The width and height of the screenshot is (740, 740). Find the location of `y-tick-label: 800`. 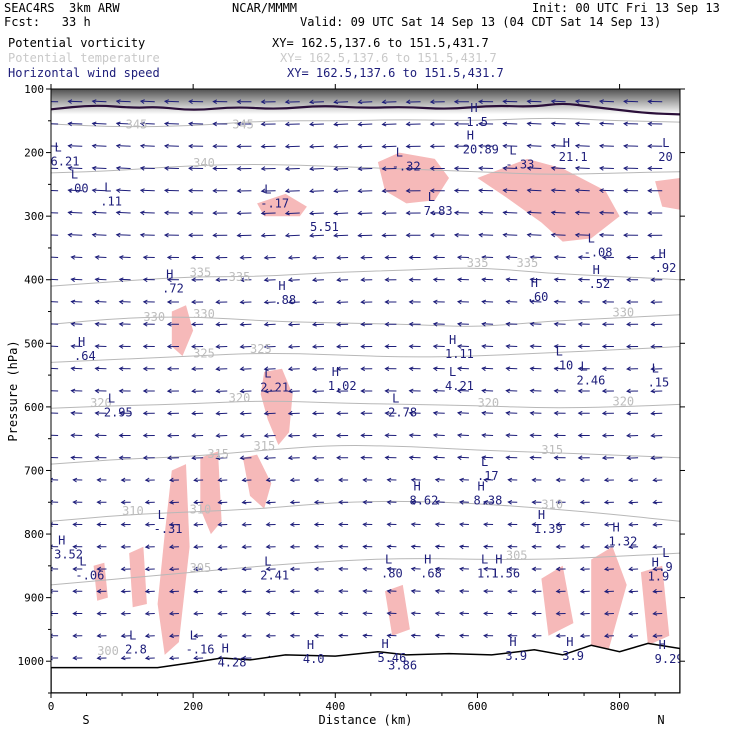

y-tick-label: 800 is located at coordinates (34, 534).